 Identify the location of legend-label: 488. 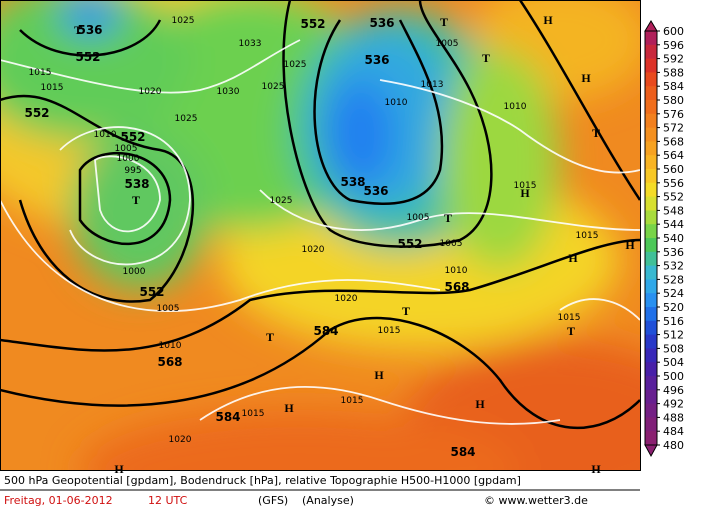
(673, 417).